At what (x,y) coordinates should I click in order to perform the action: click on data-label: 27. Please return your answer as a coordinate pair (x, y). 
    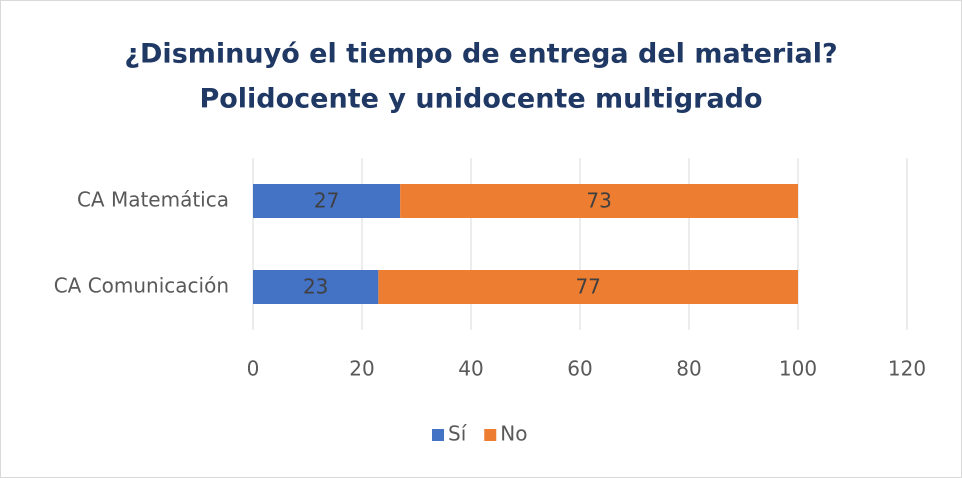
    Looking at the image, I should click on (326, 201).